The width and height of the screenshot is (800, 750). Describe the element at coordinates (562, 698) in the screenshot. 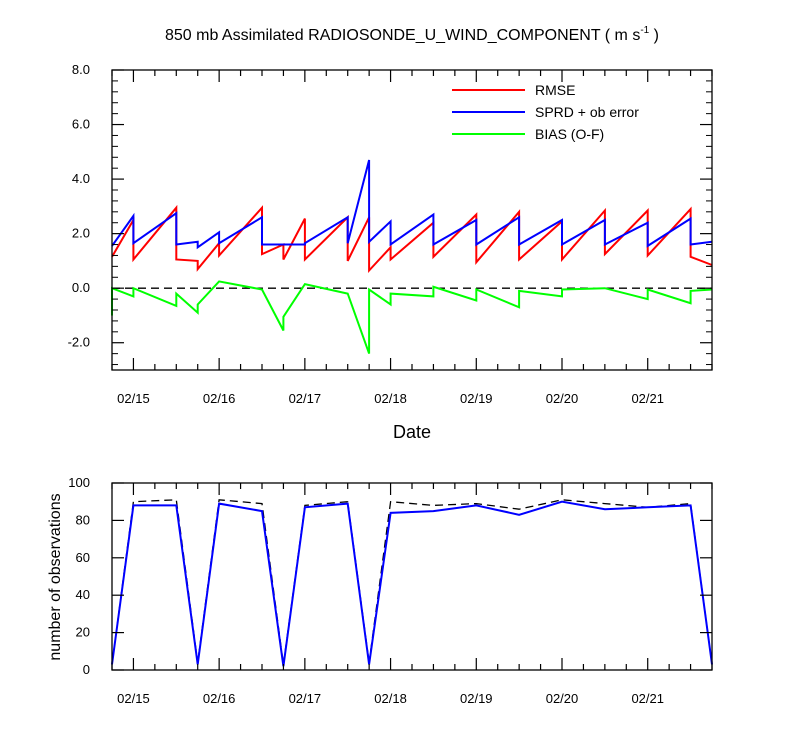

I see `bottom-x-tick-label: 02/20` at that location.